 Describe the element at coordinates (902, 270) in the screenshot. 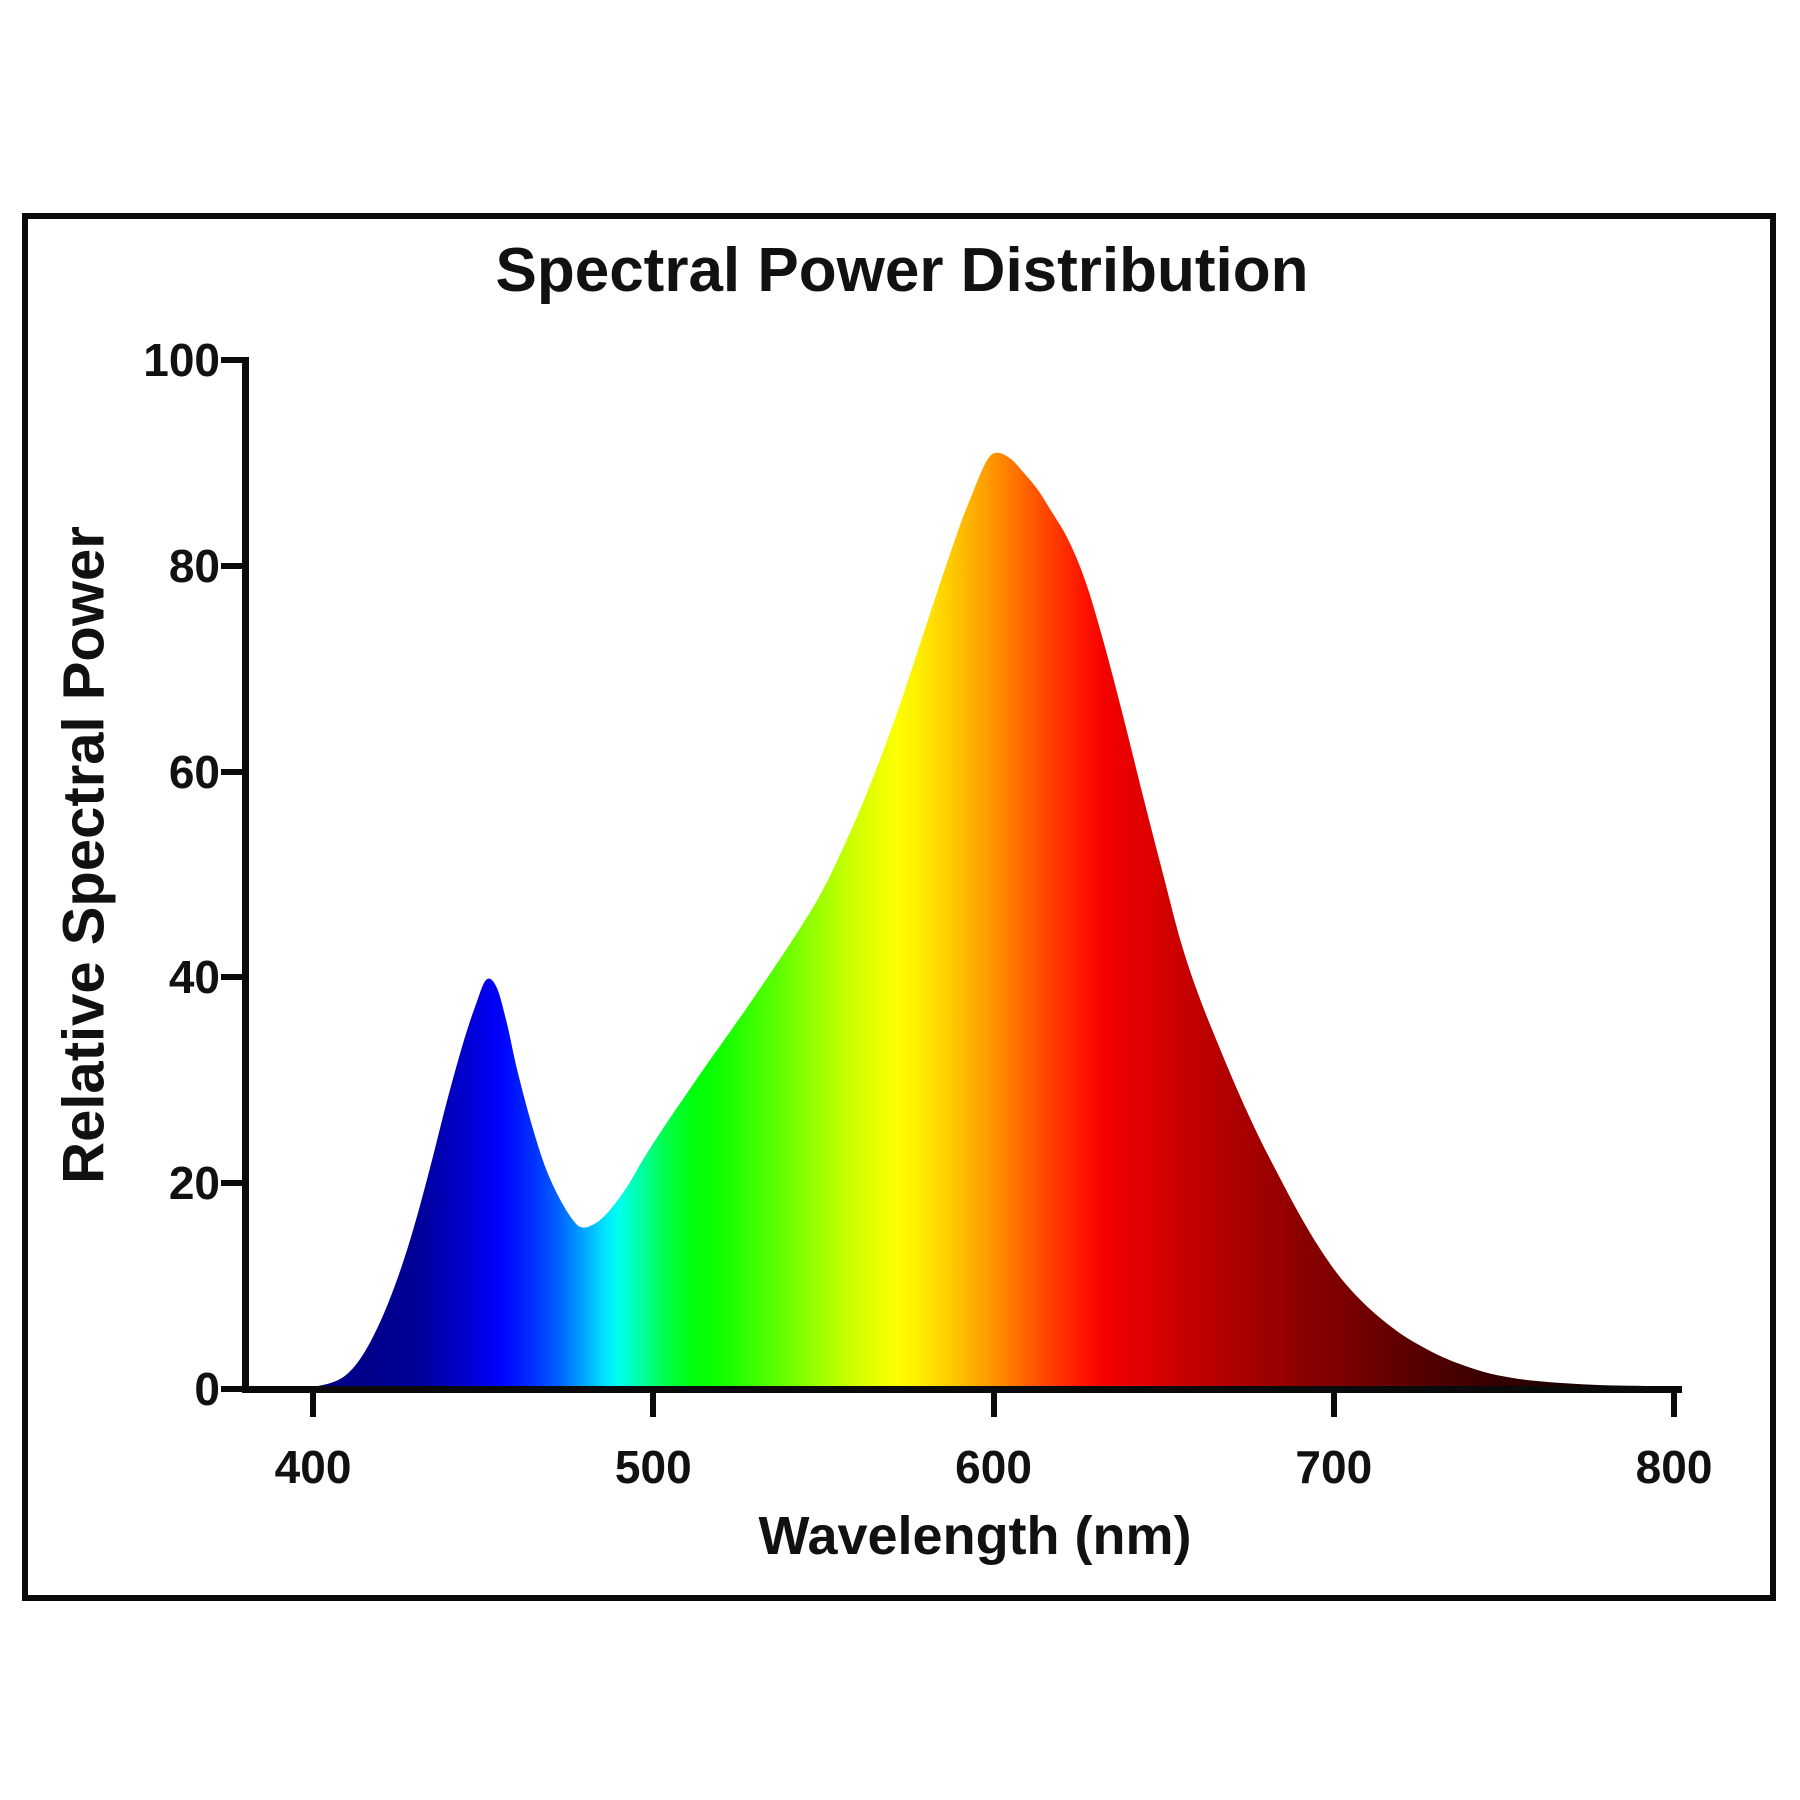

I see `chart-title: Spectral Power Distribution` at that location.